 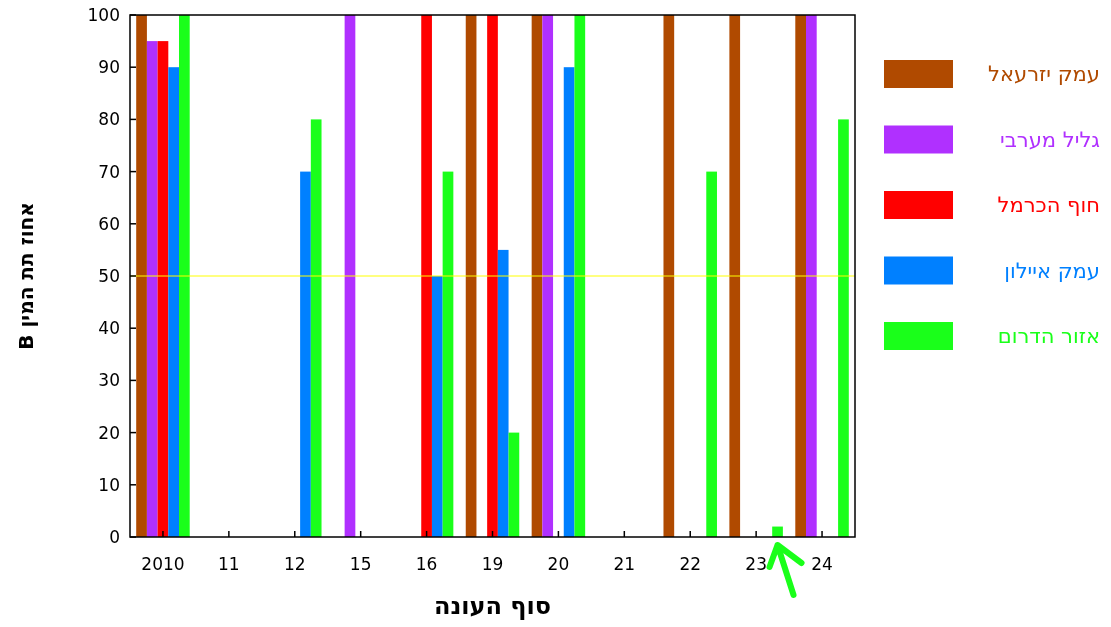 I want to click on x-tick-label: 20, so click(x=558, y=564).